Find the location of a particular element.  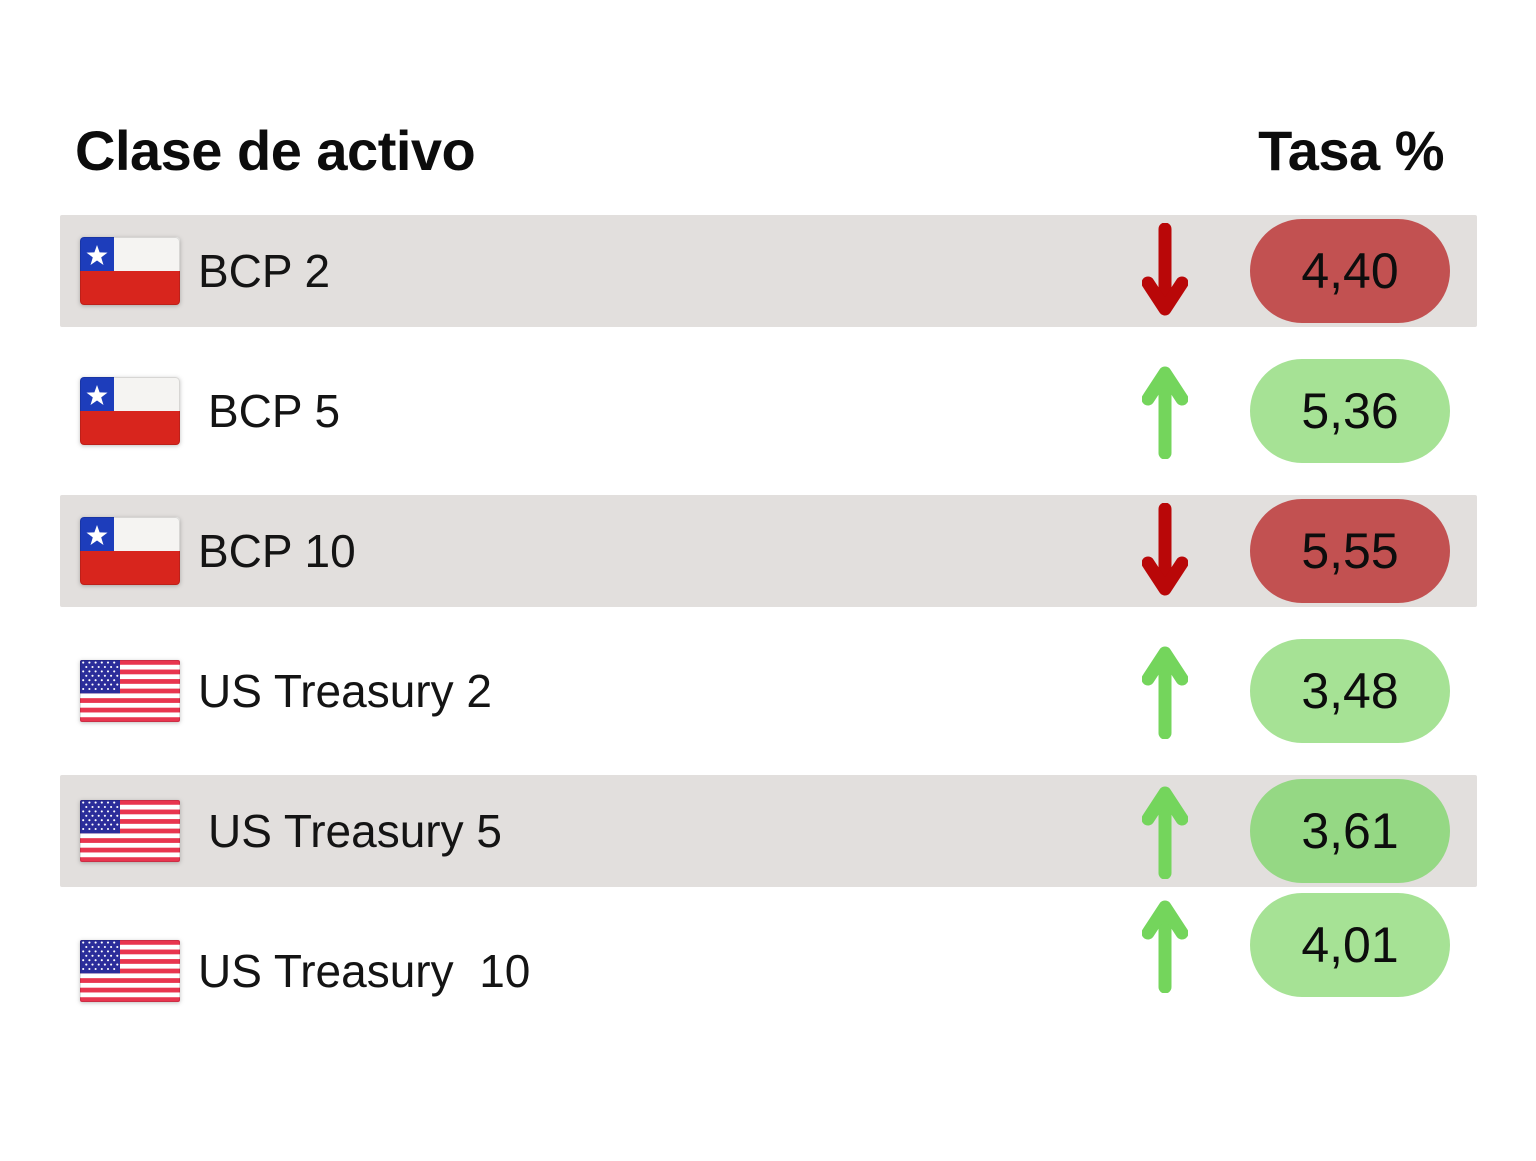

rate-value: 3,48 is located at coordinates (1350, 691).